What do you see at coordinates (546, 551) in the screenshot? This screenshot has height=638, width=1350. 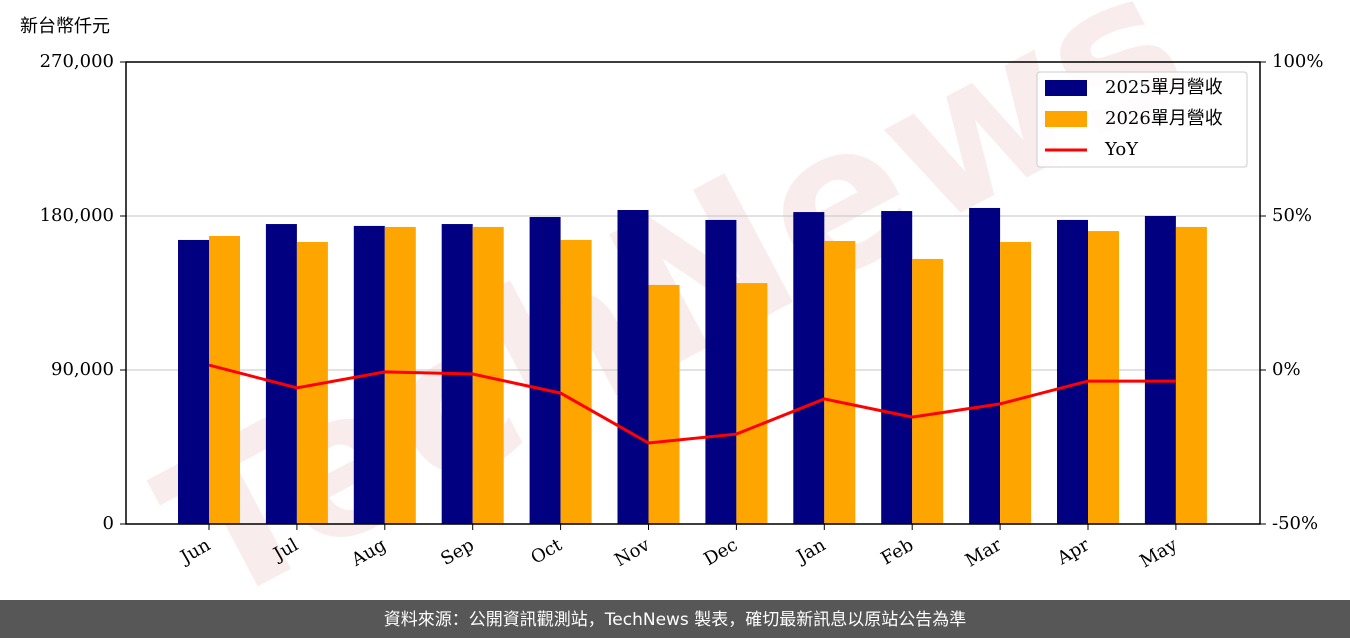 I see `x-tick-label: Oct` at bounding box center [546, 551].